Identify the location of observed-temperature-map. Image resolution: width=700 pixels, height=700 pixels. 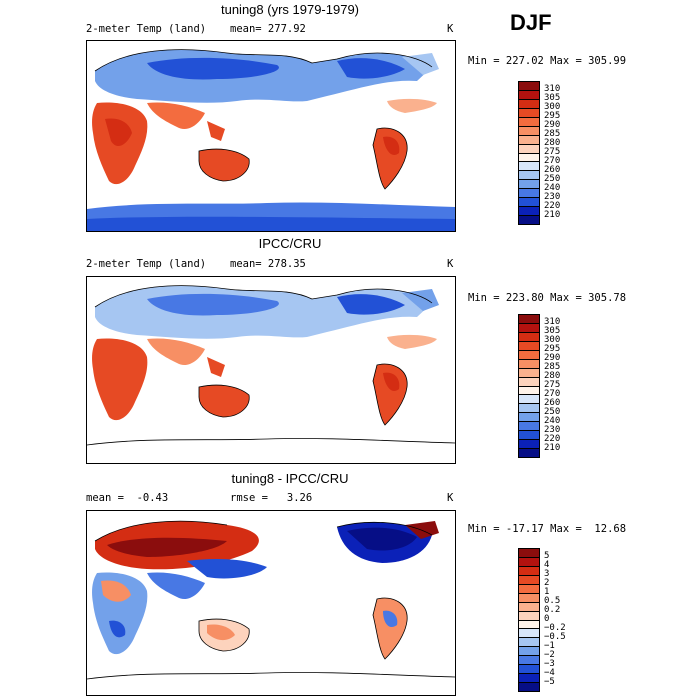
(271, 365).